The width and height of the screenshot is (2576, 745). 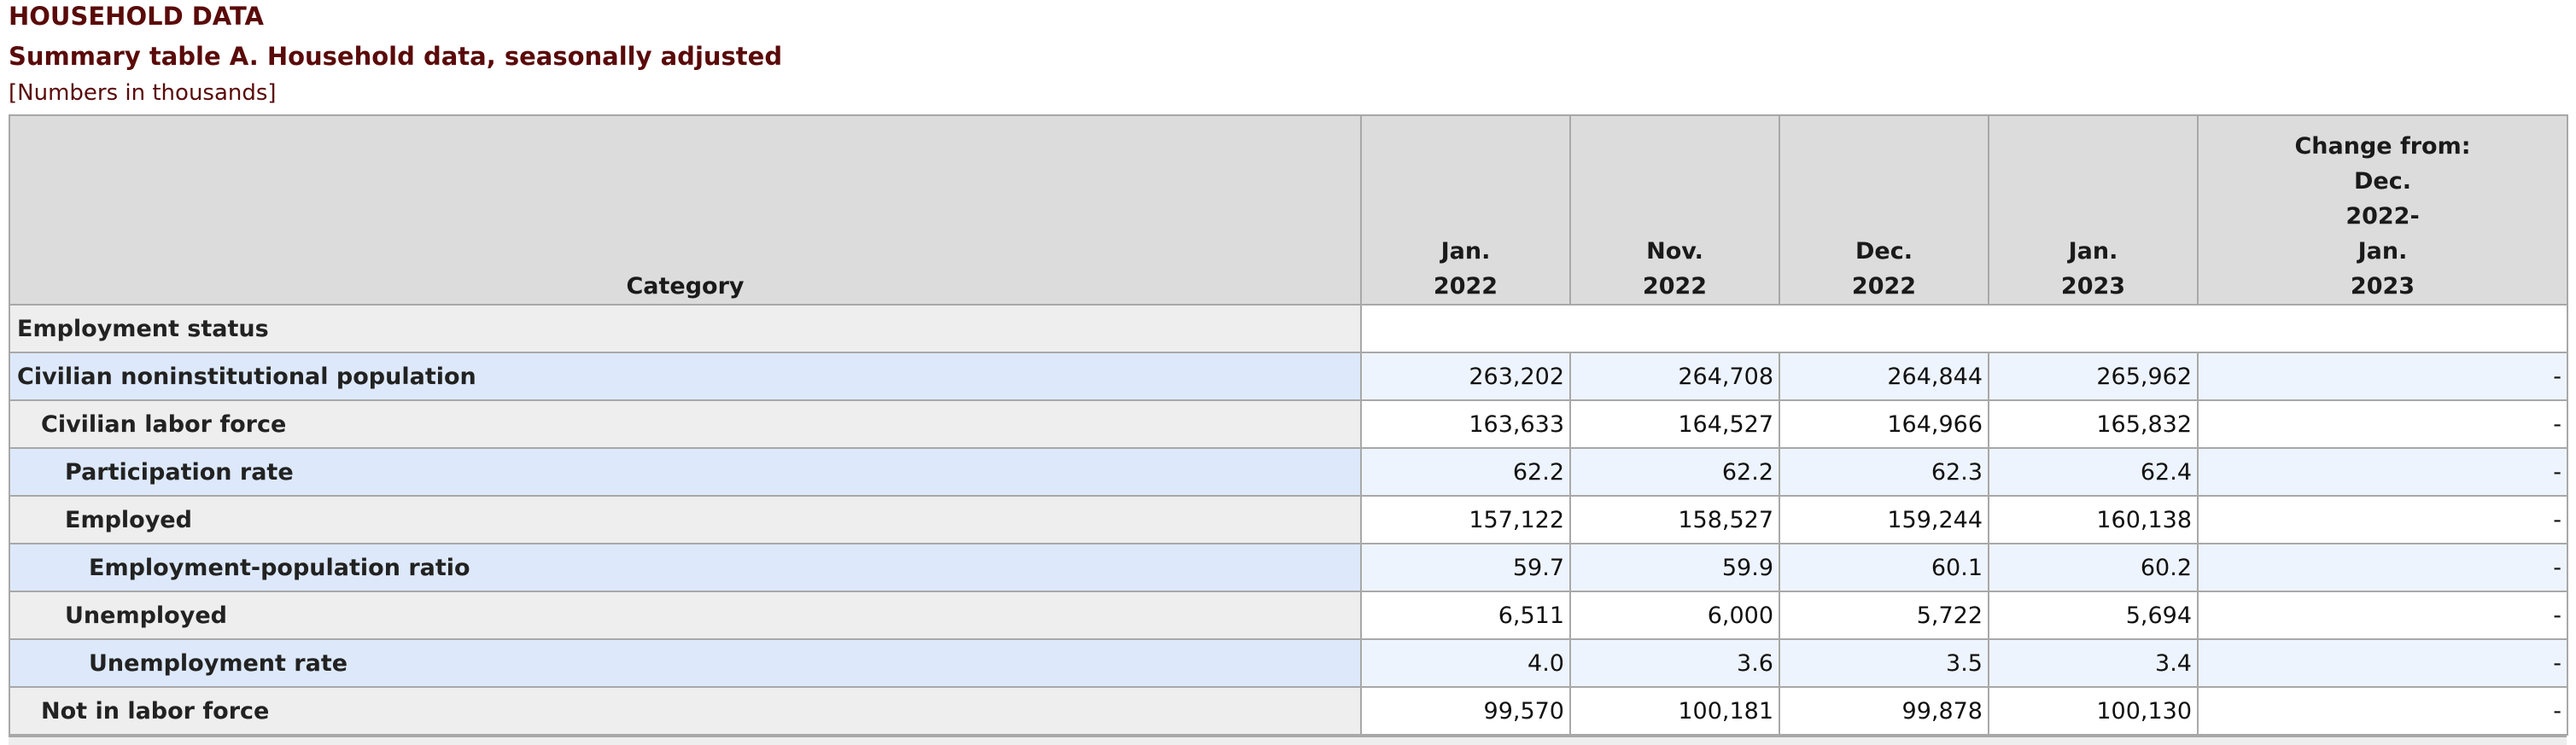 I want to click on table-cell: 60.2, so click(x=2093, y=567).